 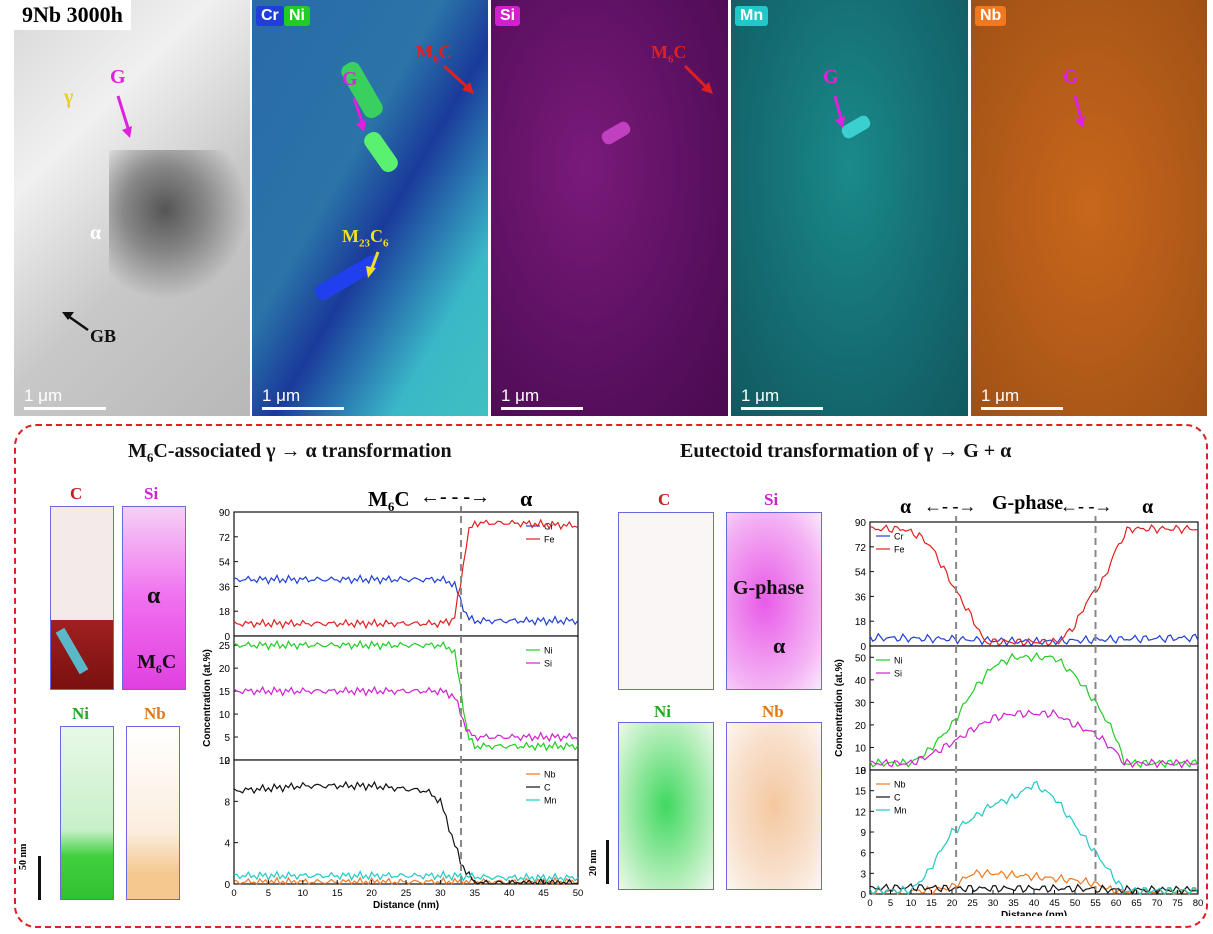 What do you see at coordinates (72, 651) in the screenshot?
I see `roi-cylinder` at bounding box center [72, 651].